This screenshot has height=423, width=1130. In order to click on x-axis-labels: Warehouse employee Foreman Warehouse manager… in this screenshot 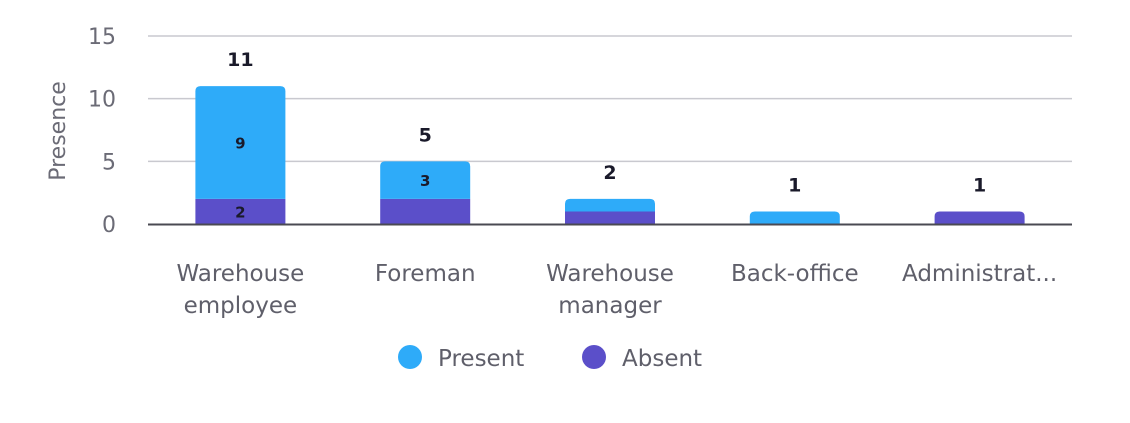, I will do `click(616, 290)`.